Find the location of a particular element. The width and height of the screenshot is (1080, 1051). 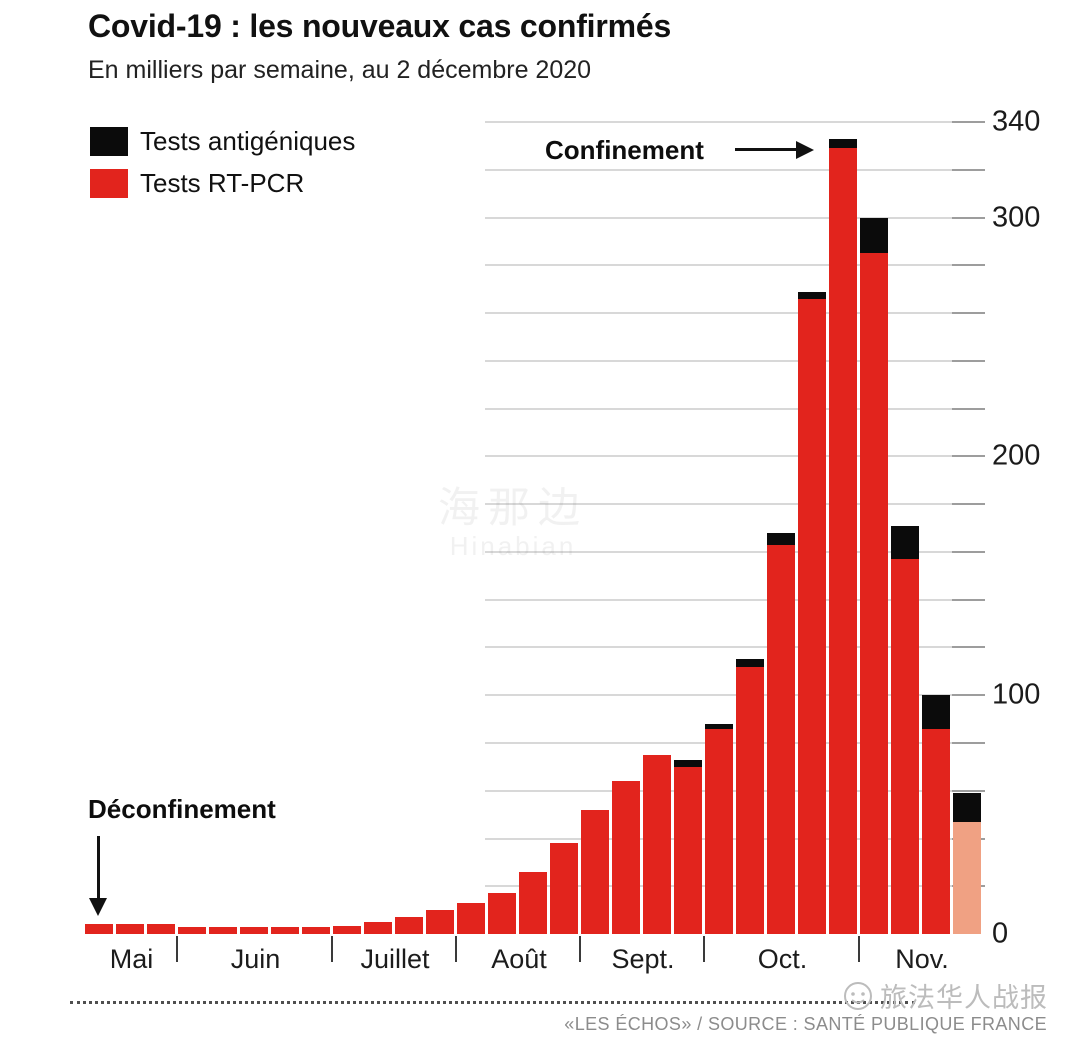

right-arrow-icon is located at coordinates (805, 150).